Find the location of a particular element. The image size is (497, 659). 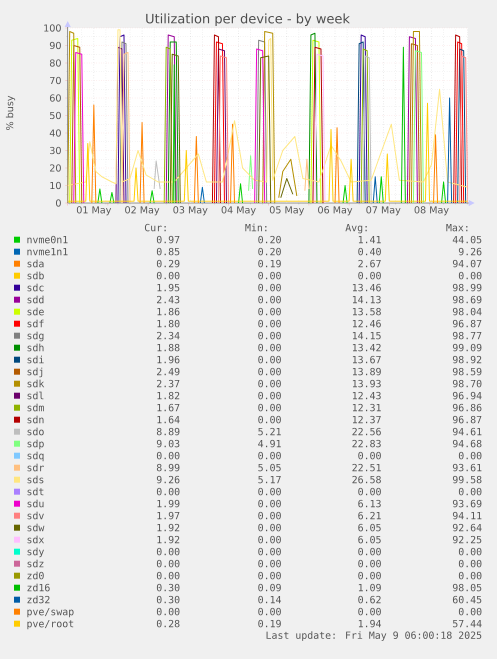

text: 1.80 is located at coordinates (168, 324).